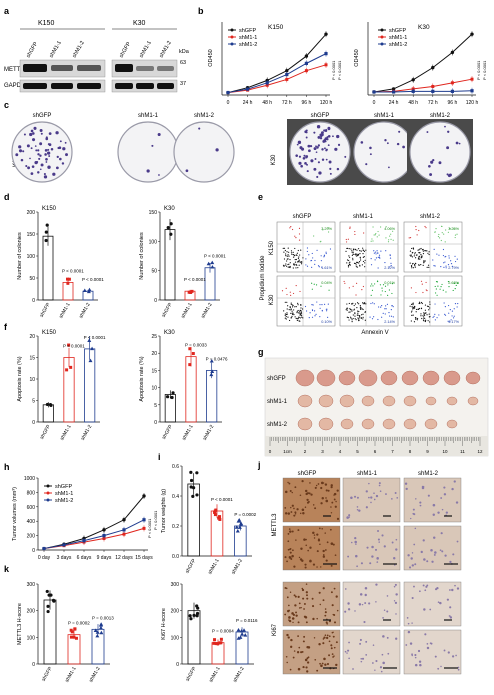  What do you see at coordinates (398, 38) in the screenshot?
I see `legend-label: shM1-1` at bounding box center [398, 38].